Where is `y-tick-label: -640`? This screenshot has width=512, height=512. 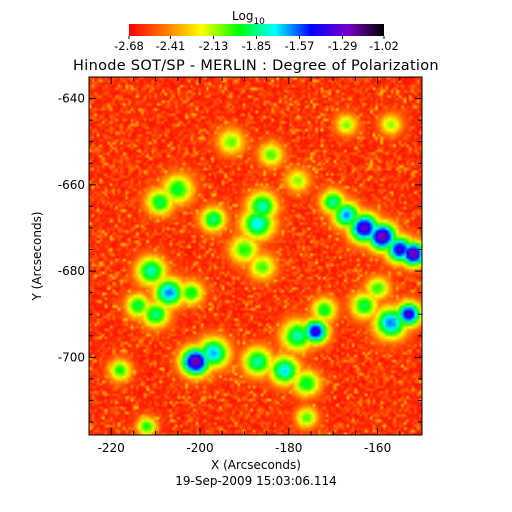
y-tick-label: -640 is located at coordinates (71, 99).